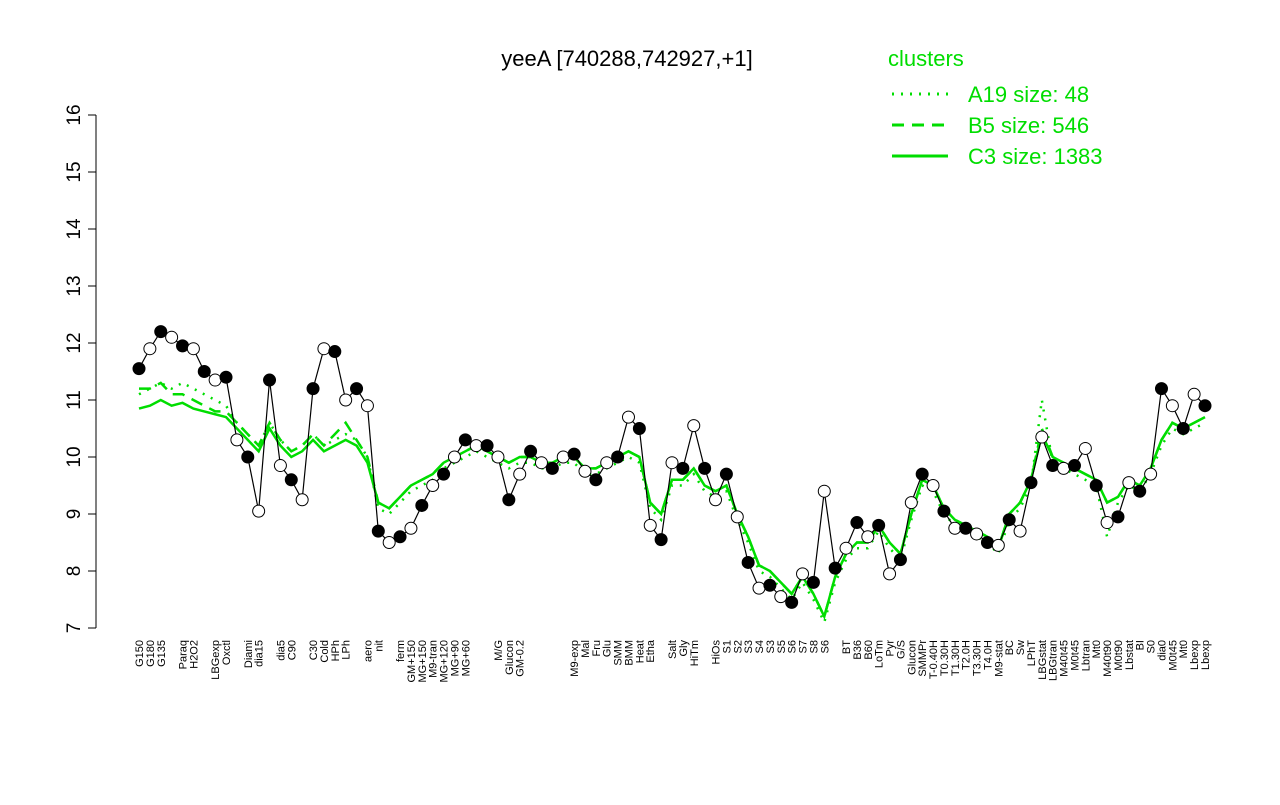  I want to click on x-tick-label: LBGexp, so click(216, 660).